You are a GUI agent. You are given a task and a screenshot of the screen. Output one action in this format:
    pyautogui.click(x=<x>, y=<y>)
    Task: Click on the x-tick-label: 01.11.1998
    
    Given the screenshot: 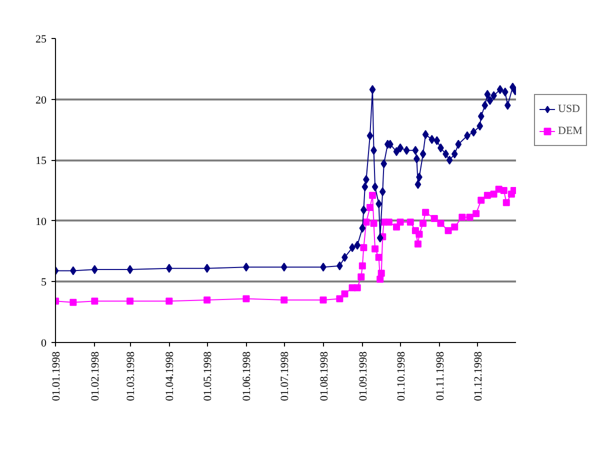 What is the action you would take?
    pyautogui.click(x=440, y=376)
    